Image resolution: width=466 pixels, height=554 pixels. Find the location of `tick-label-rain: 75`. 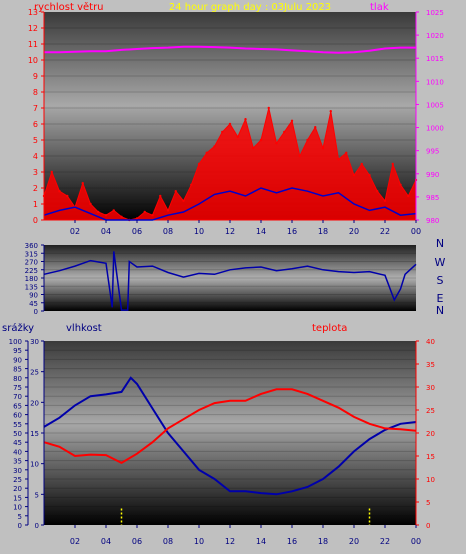

tick-label-rain: 75 is located at coordinates (17, 388).